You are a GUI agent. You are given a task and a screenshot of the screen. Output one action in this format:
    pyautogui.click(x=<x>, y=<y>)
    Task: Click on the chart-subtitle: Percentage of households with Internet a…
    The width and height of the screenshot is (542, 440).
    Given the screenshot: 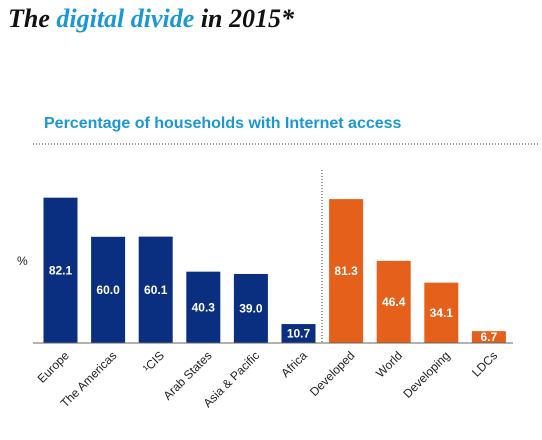 What is the action you would take?
    pyautogui.click(x=223, y=123)
    